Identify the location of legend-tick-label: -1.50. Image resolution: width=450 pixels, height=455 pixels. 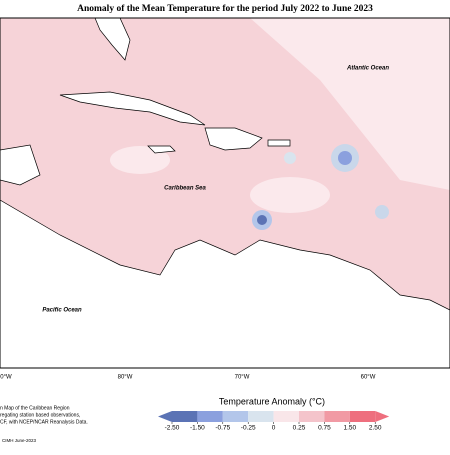
(197, 428).